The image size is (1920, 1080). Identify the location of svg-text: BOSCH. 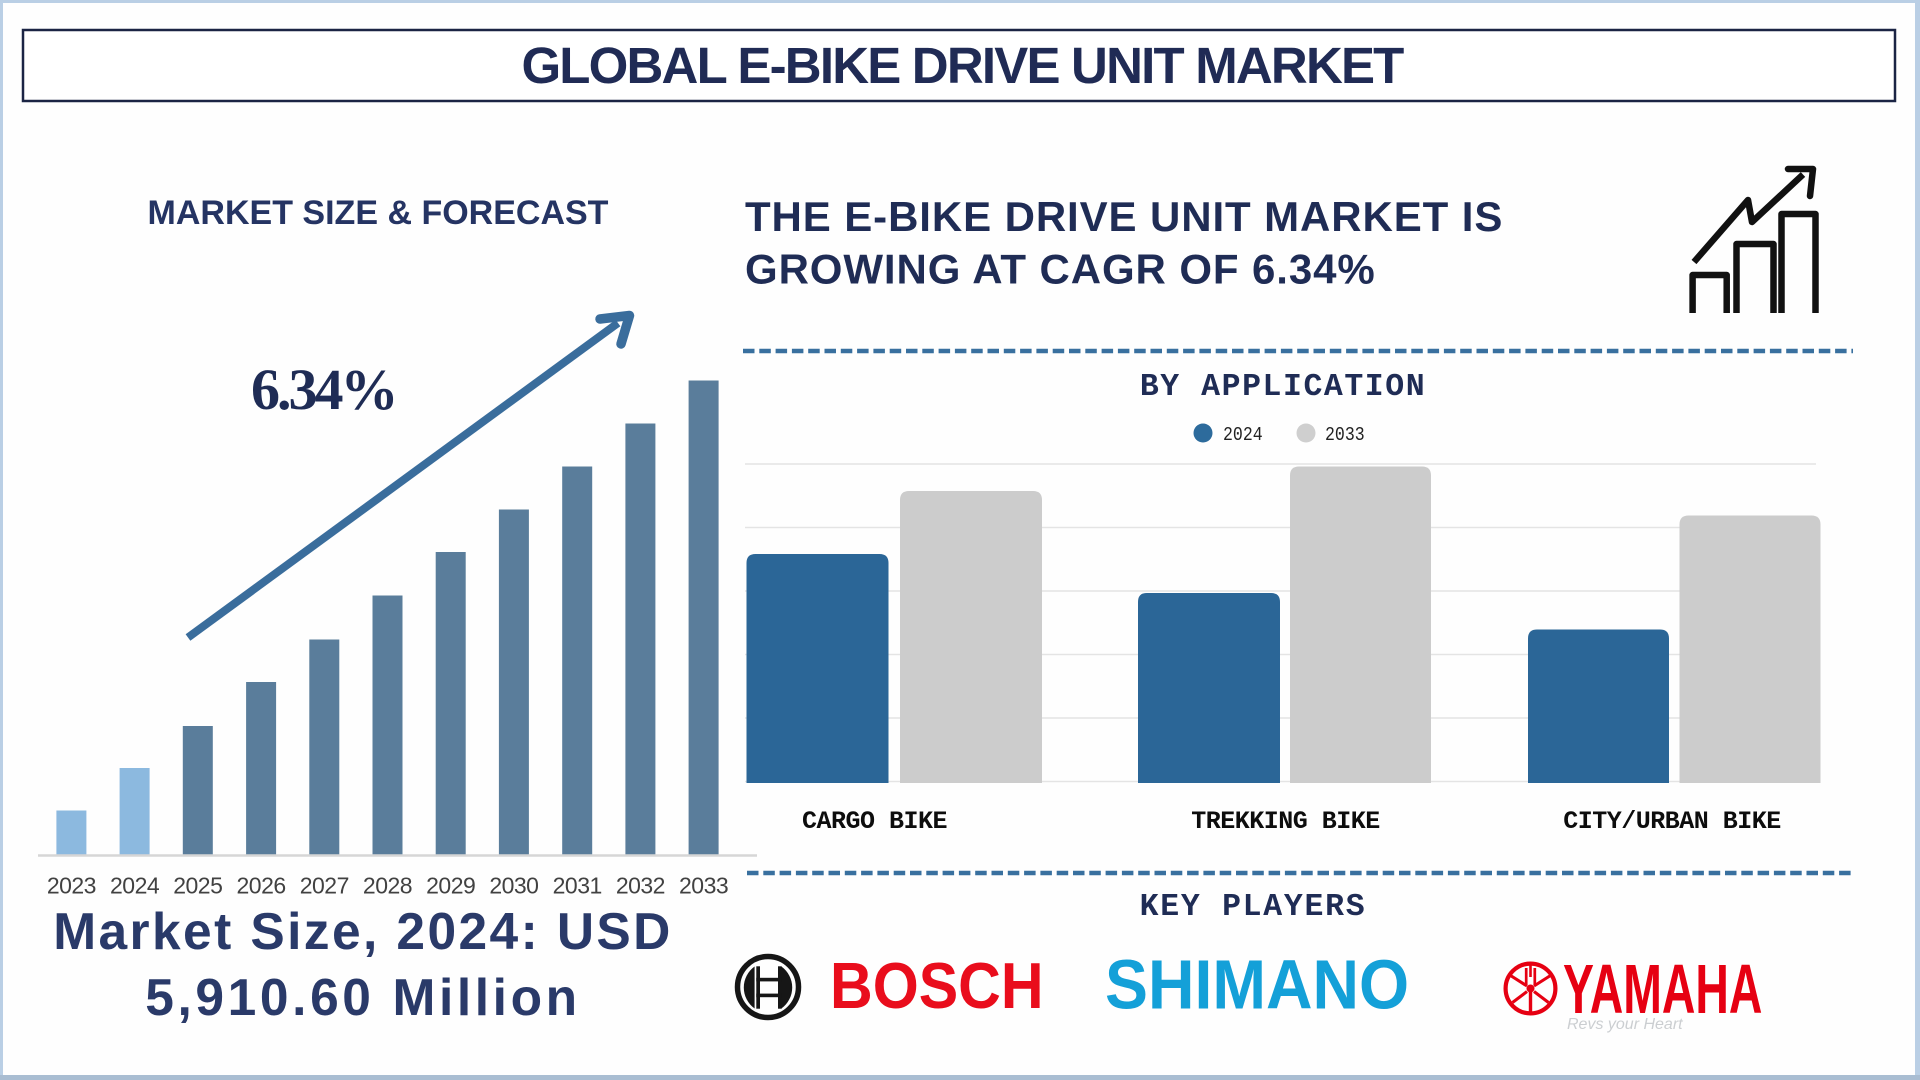
(937, 986).